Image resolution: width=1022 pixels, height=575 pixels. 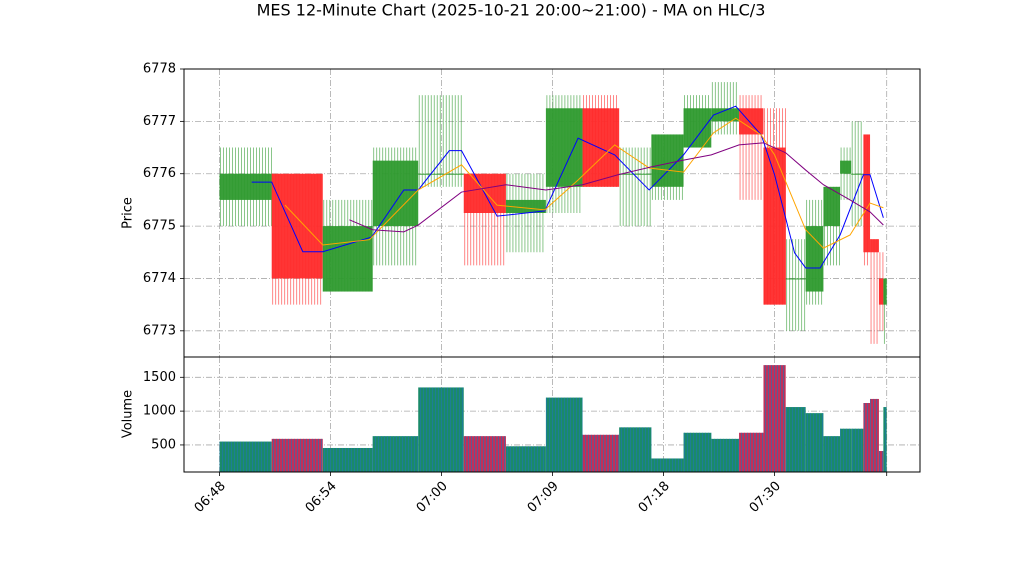 I want to click on y-tick-label: 6776, so click(x=159, y=173).